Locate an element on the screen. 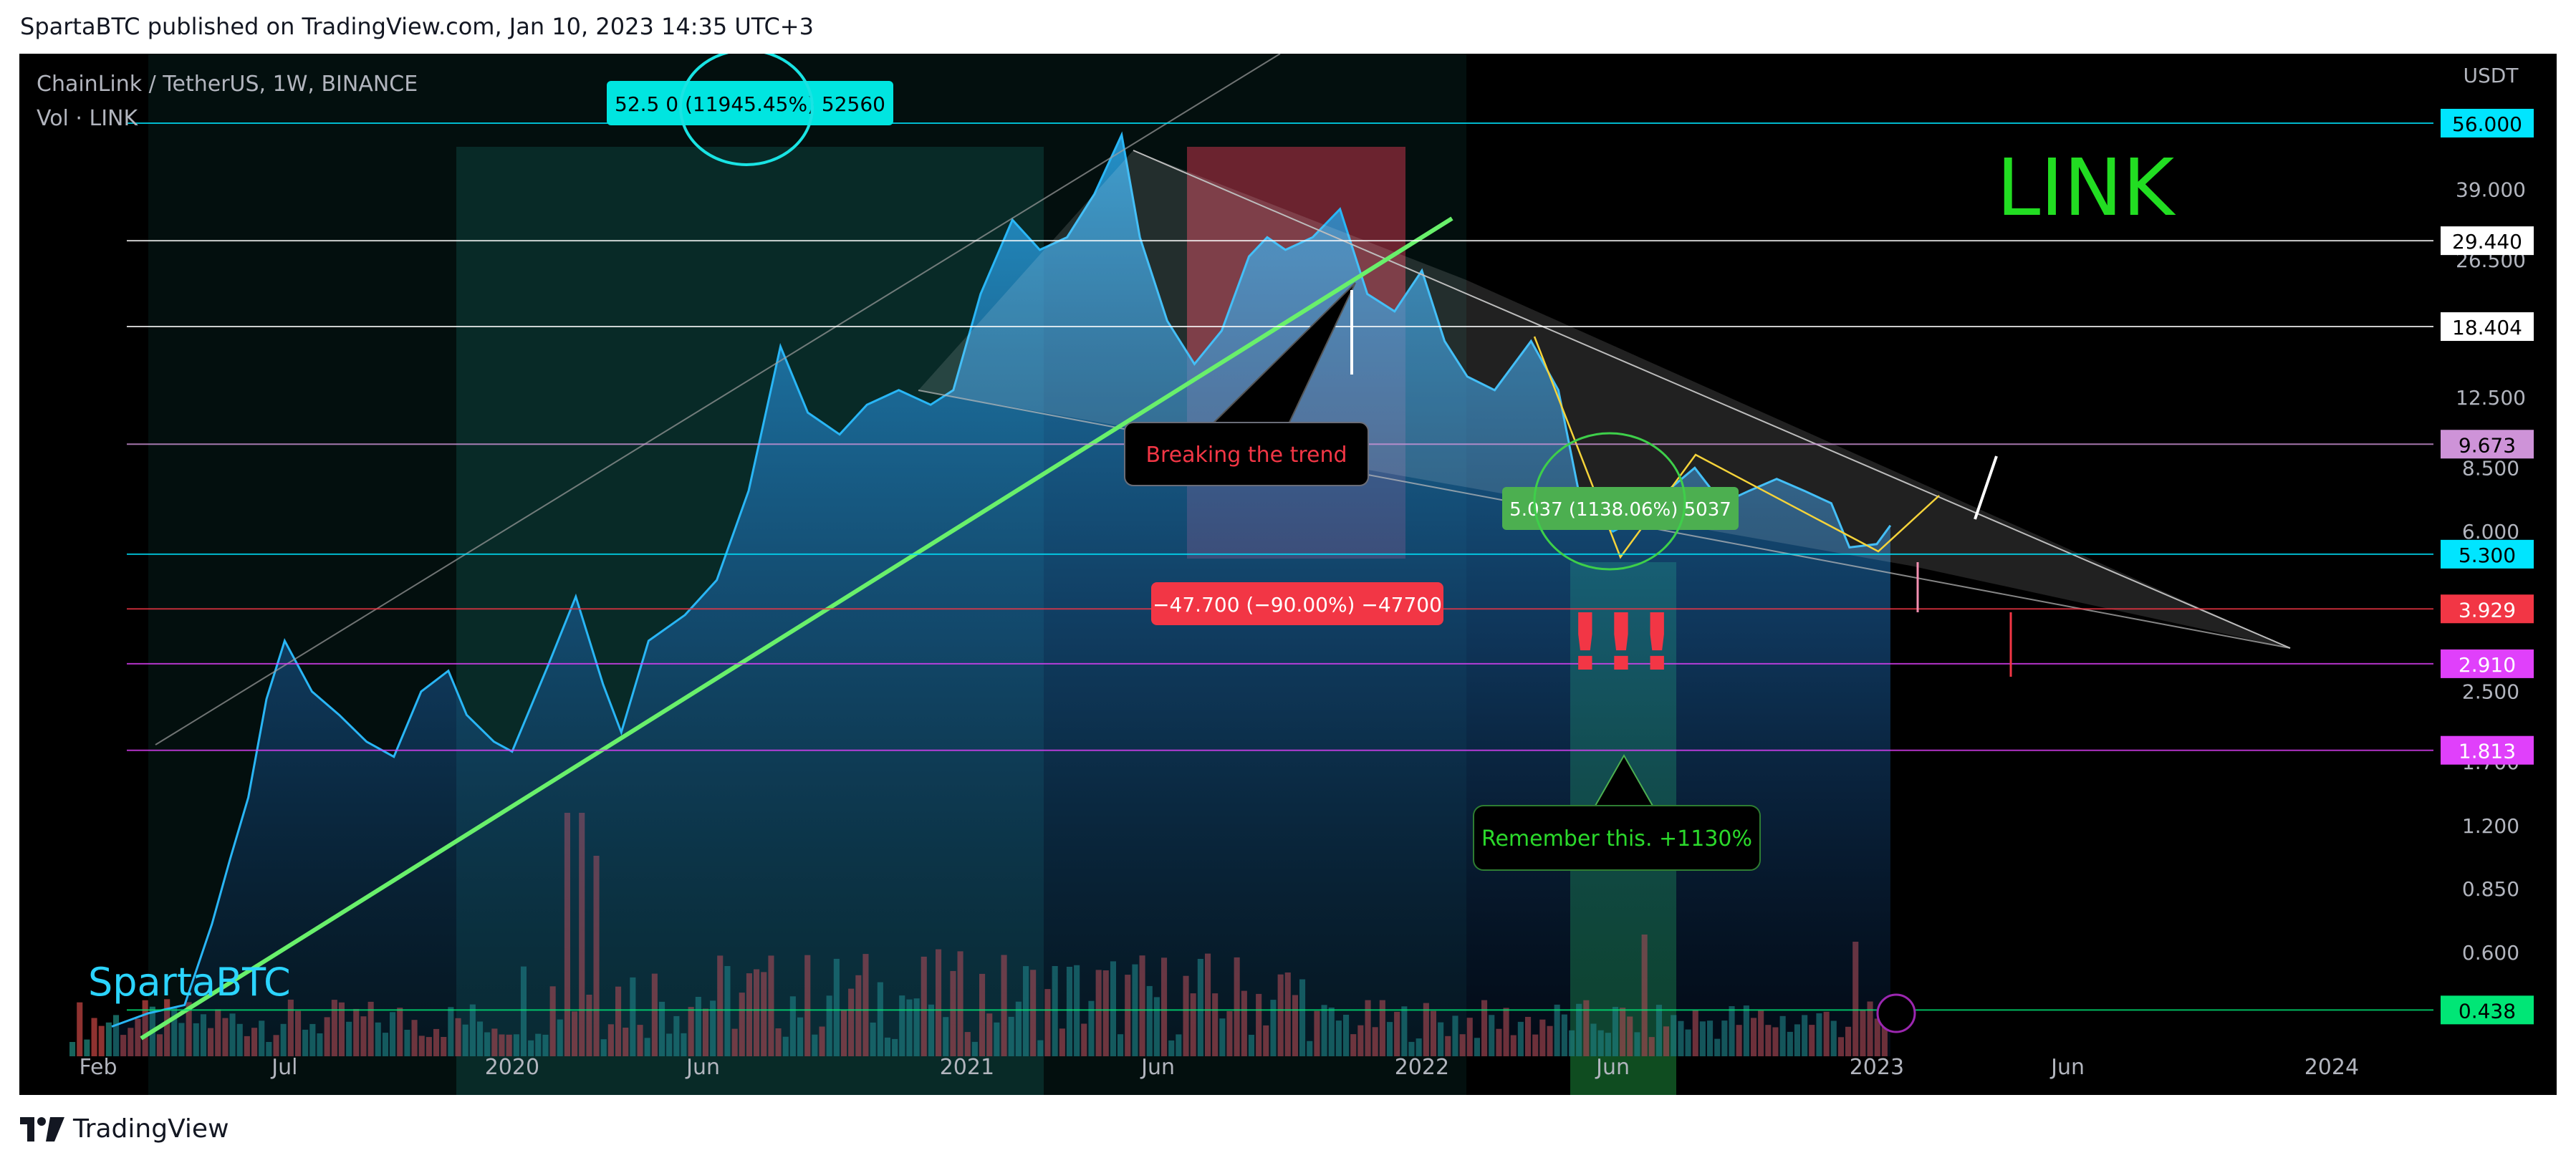  price-label-text: 5.300 is located at coordinates (2488, 555).